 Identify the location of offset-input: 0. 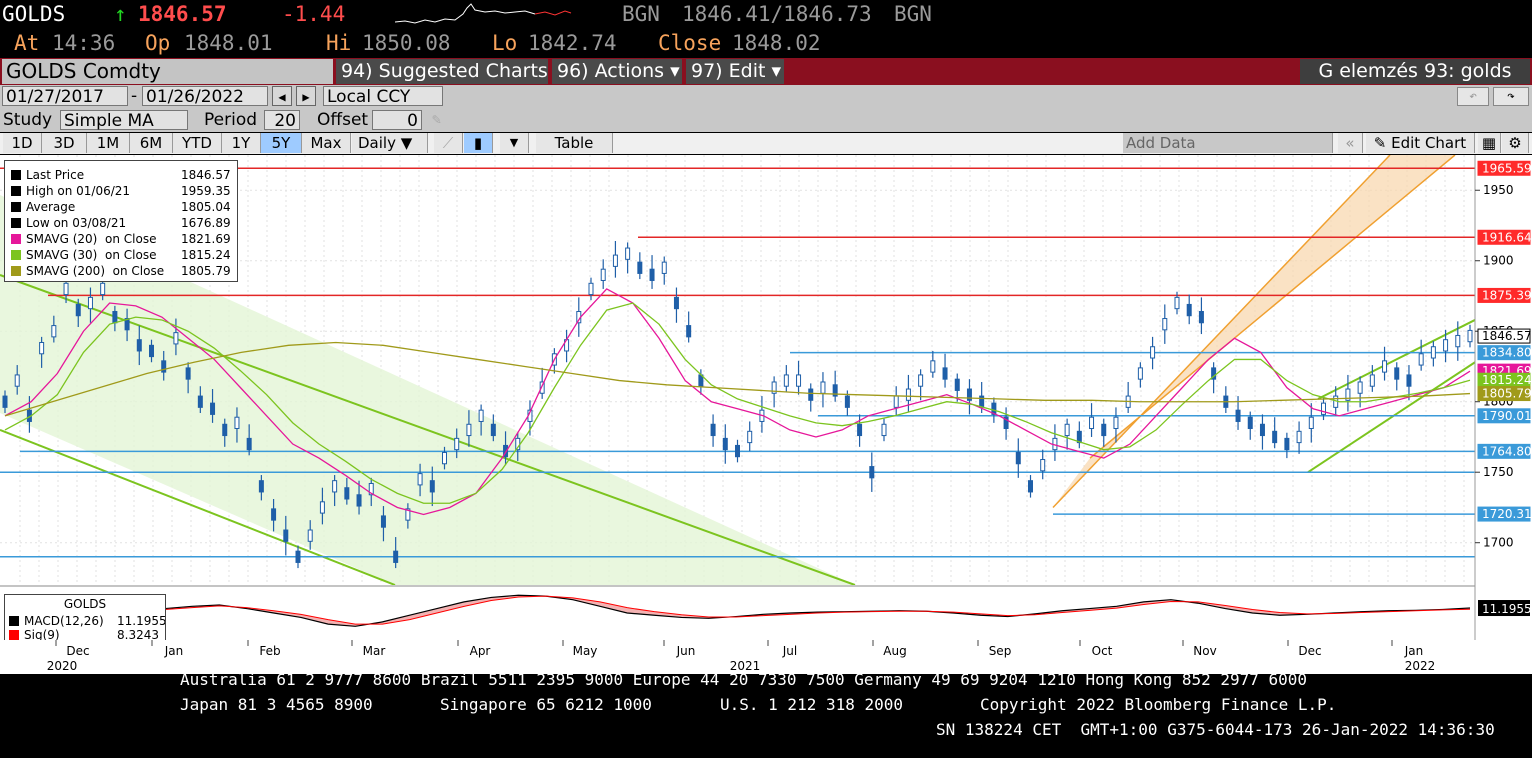
(397, 120).